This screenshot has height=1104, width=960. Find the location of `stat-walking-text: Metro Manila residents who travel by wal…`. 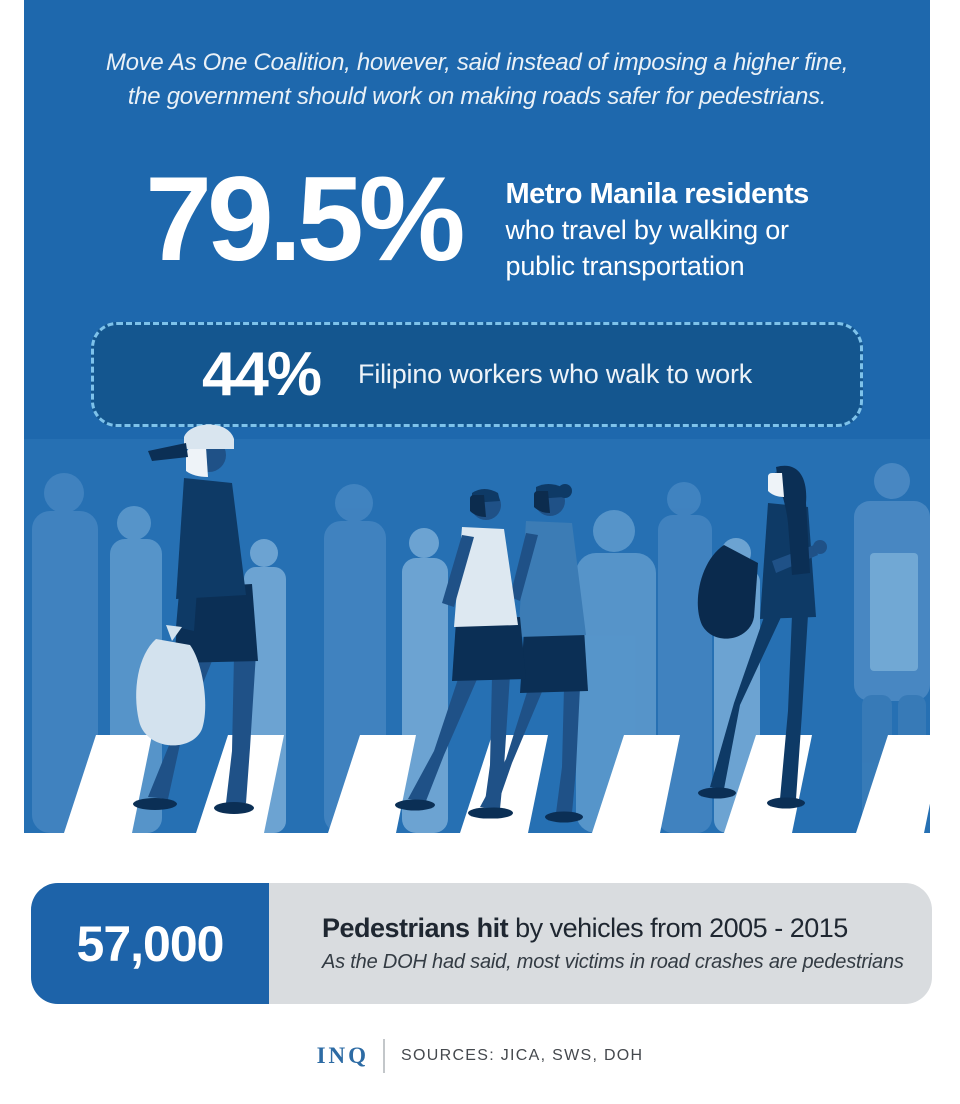

stat-walking-text: Metro Manila residents who travel by wal… is located at coordinates (657, 230).